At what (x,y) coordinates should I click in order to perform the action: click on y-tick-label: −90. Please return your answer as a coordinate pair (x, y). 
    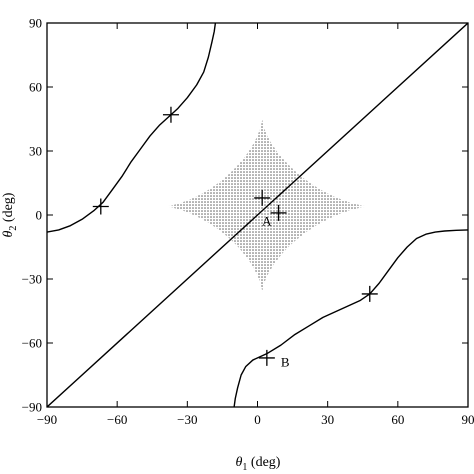
    Looking at the image, I should click on (32, 407).